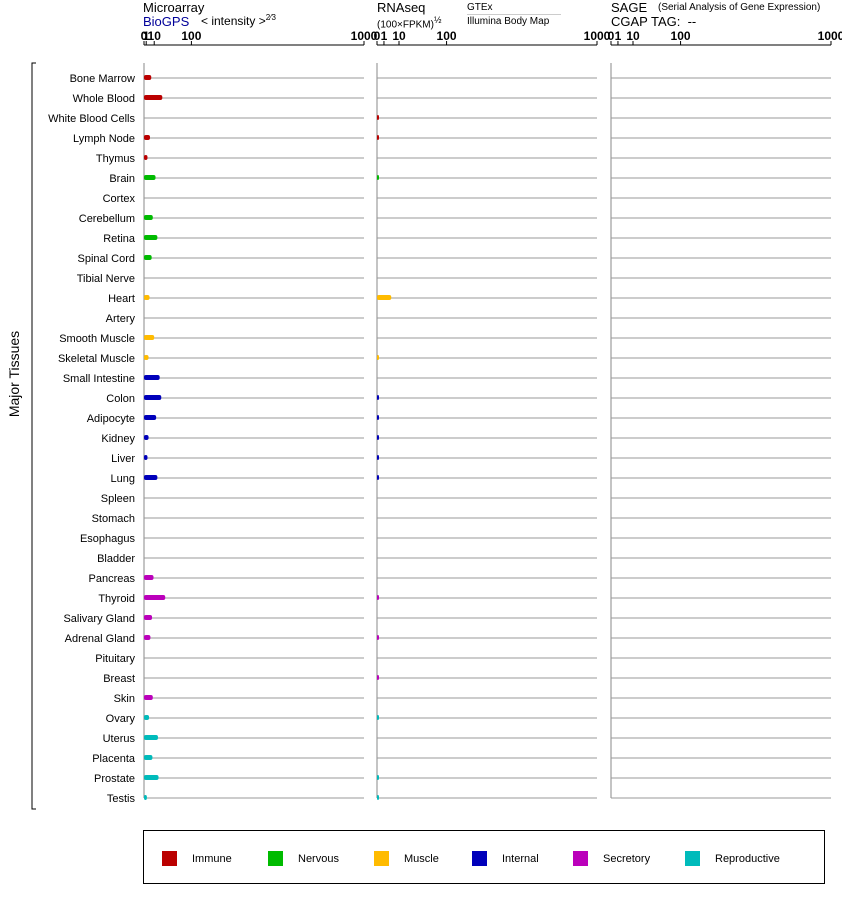 The width and height of the screenshot is (842, 900). I want to click on rnaseq-unit: (100×FPKM)½, so click(409, 22).